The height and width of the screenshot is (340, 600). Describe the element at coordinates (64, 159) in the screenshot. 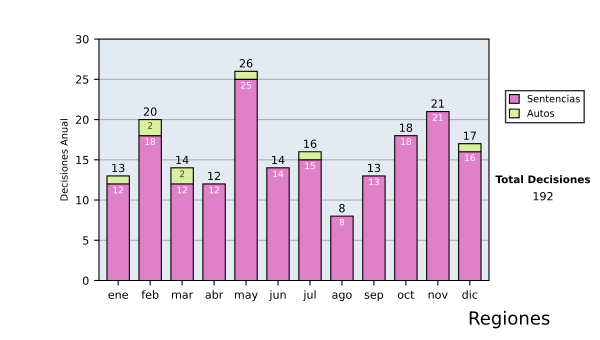

I see `y-axis-title: Decisiones Anual` at that location.